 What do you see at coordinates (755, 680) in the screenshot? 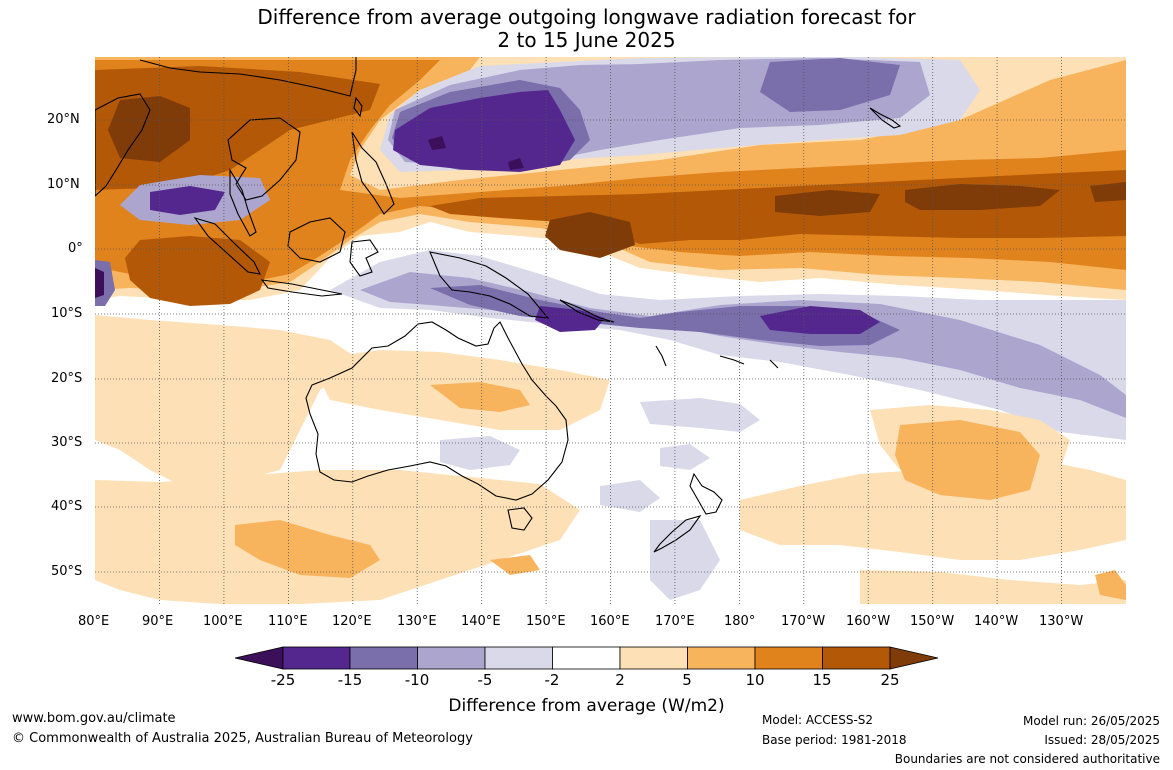
I see `colorbar-label-10: 10` at bounding box center [755, 680].